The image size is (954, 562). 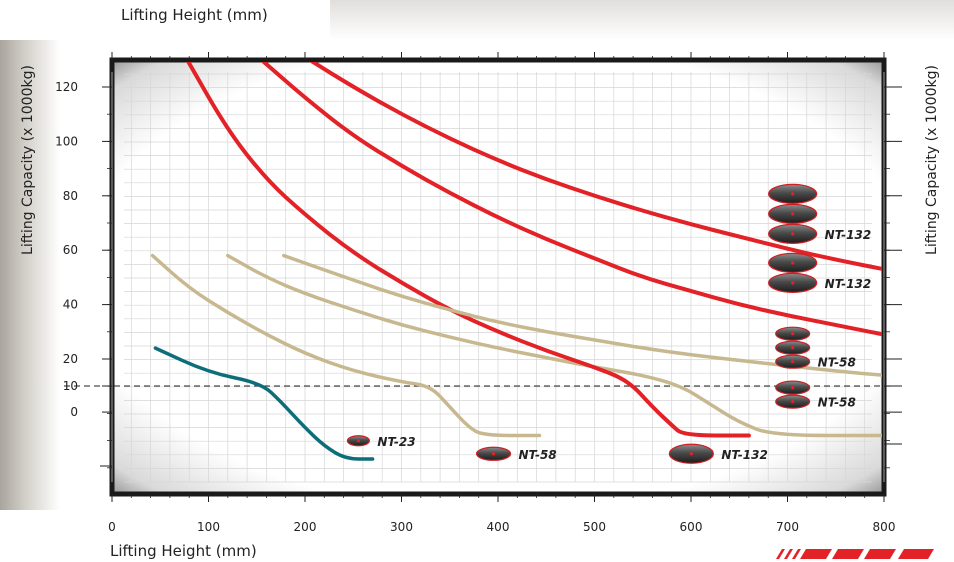 What do you see at coordinates (401, 527) in the screenshot?
I see `x-tick-label: 300` at bounding box center [401, 527].